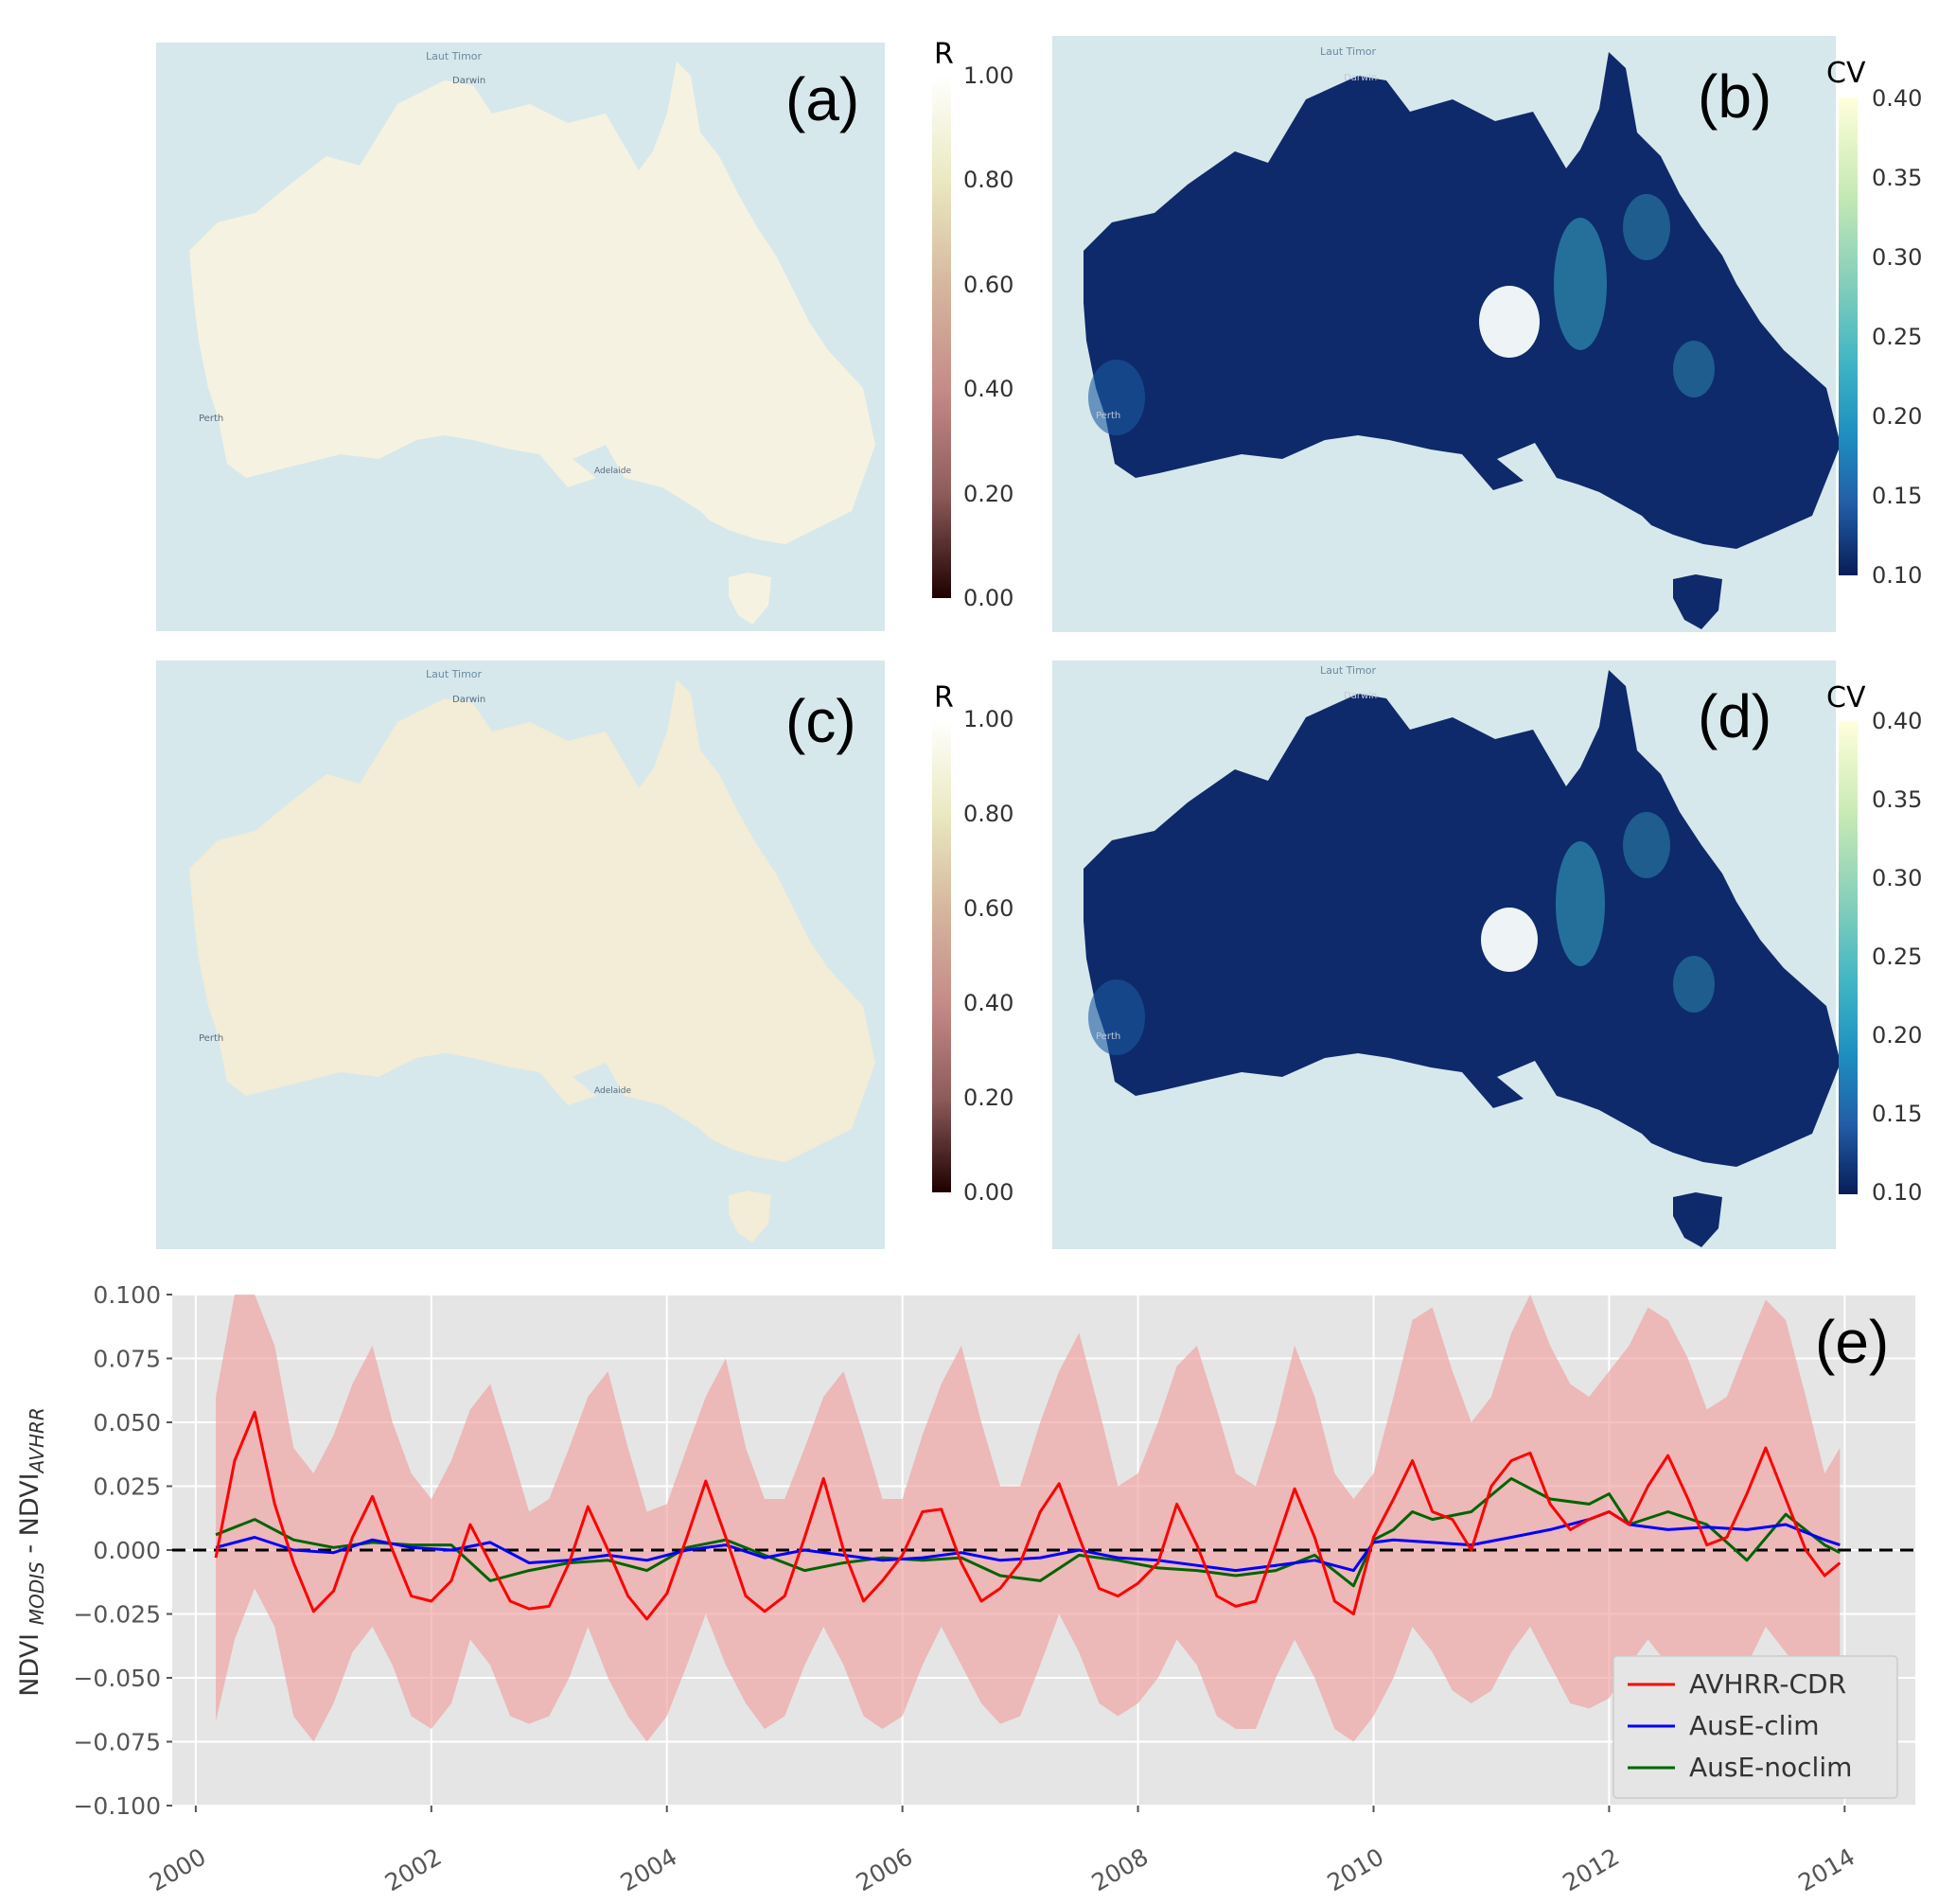 Image resolution: width=1956 pixels, height=1904 pixels. Describe the element at coordinates (1897, 257) in the screenshot. I see `colorbar-b-tick: 0.30` at that location.